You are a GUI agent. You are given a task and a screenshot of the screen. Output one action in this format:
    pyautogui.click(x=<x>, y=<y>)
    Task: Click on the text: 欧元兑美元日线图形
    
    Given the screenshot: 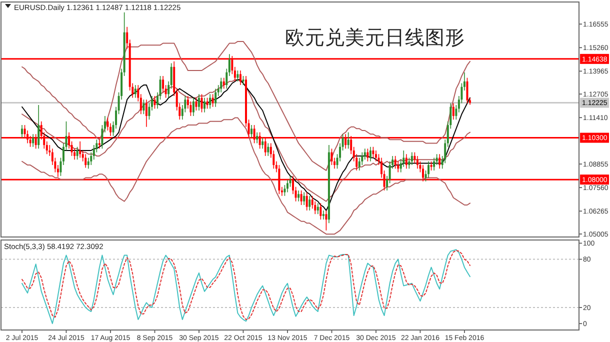 What is the action you would take?
    pyautogui.click(x=375, y=37)
    